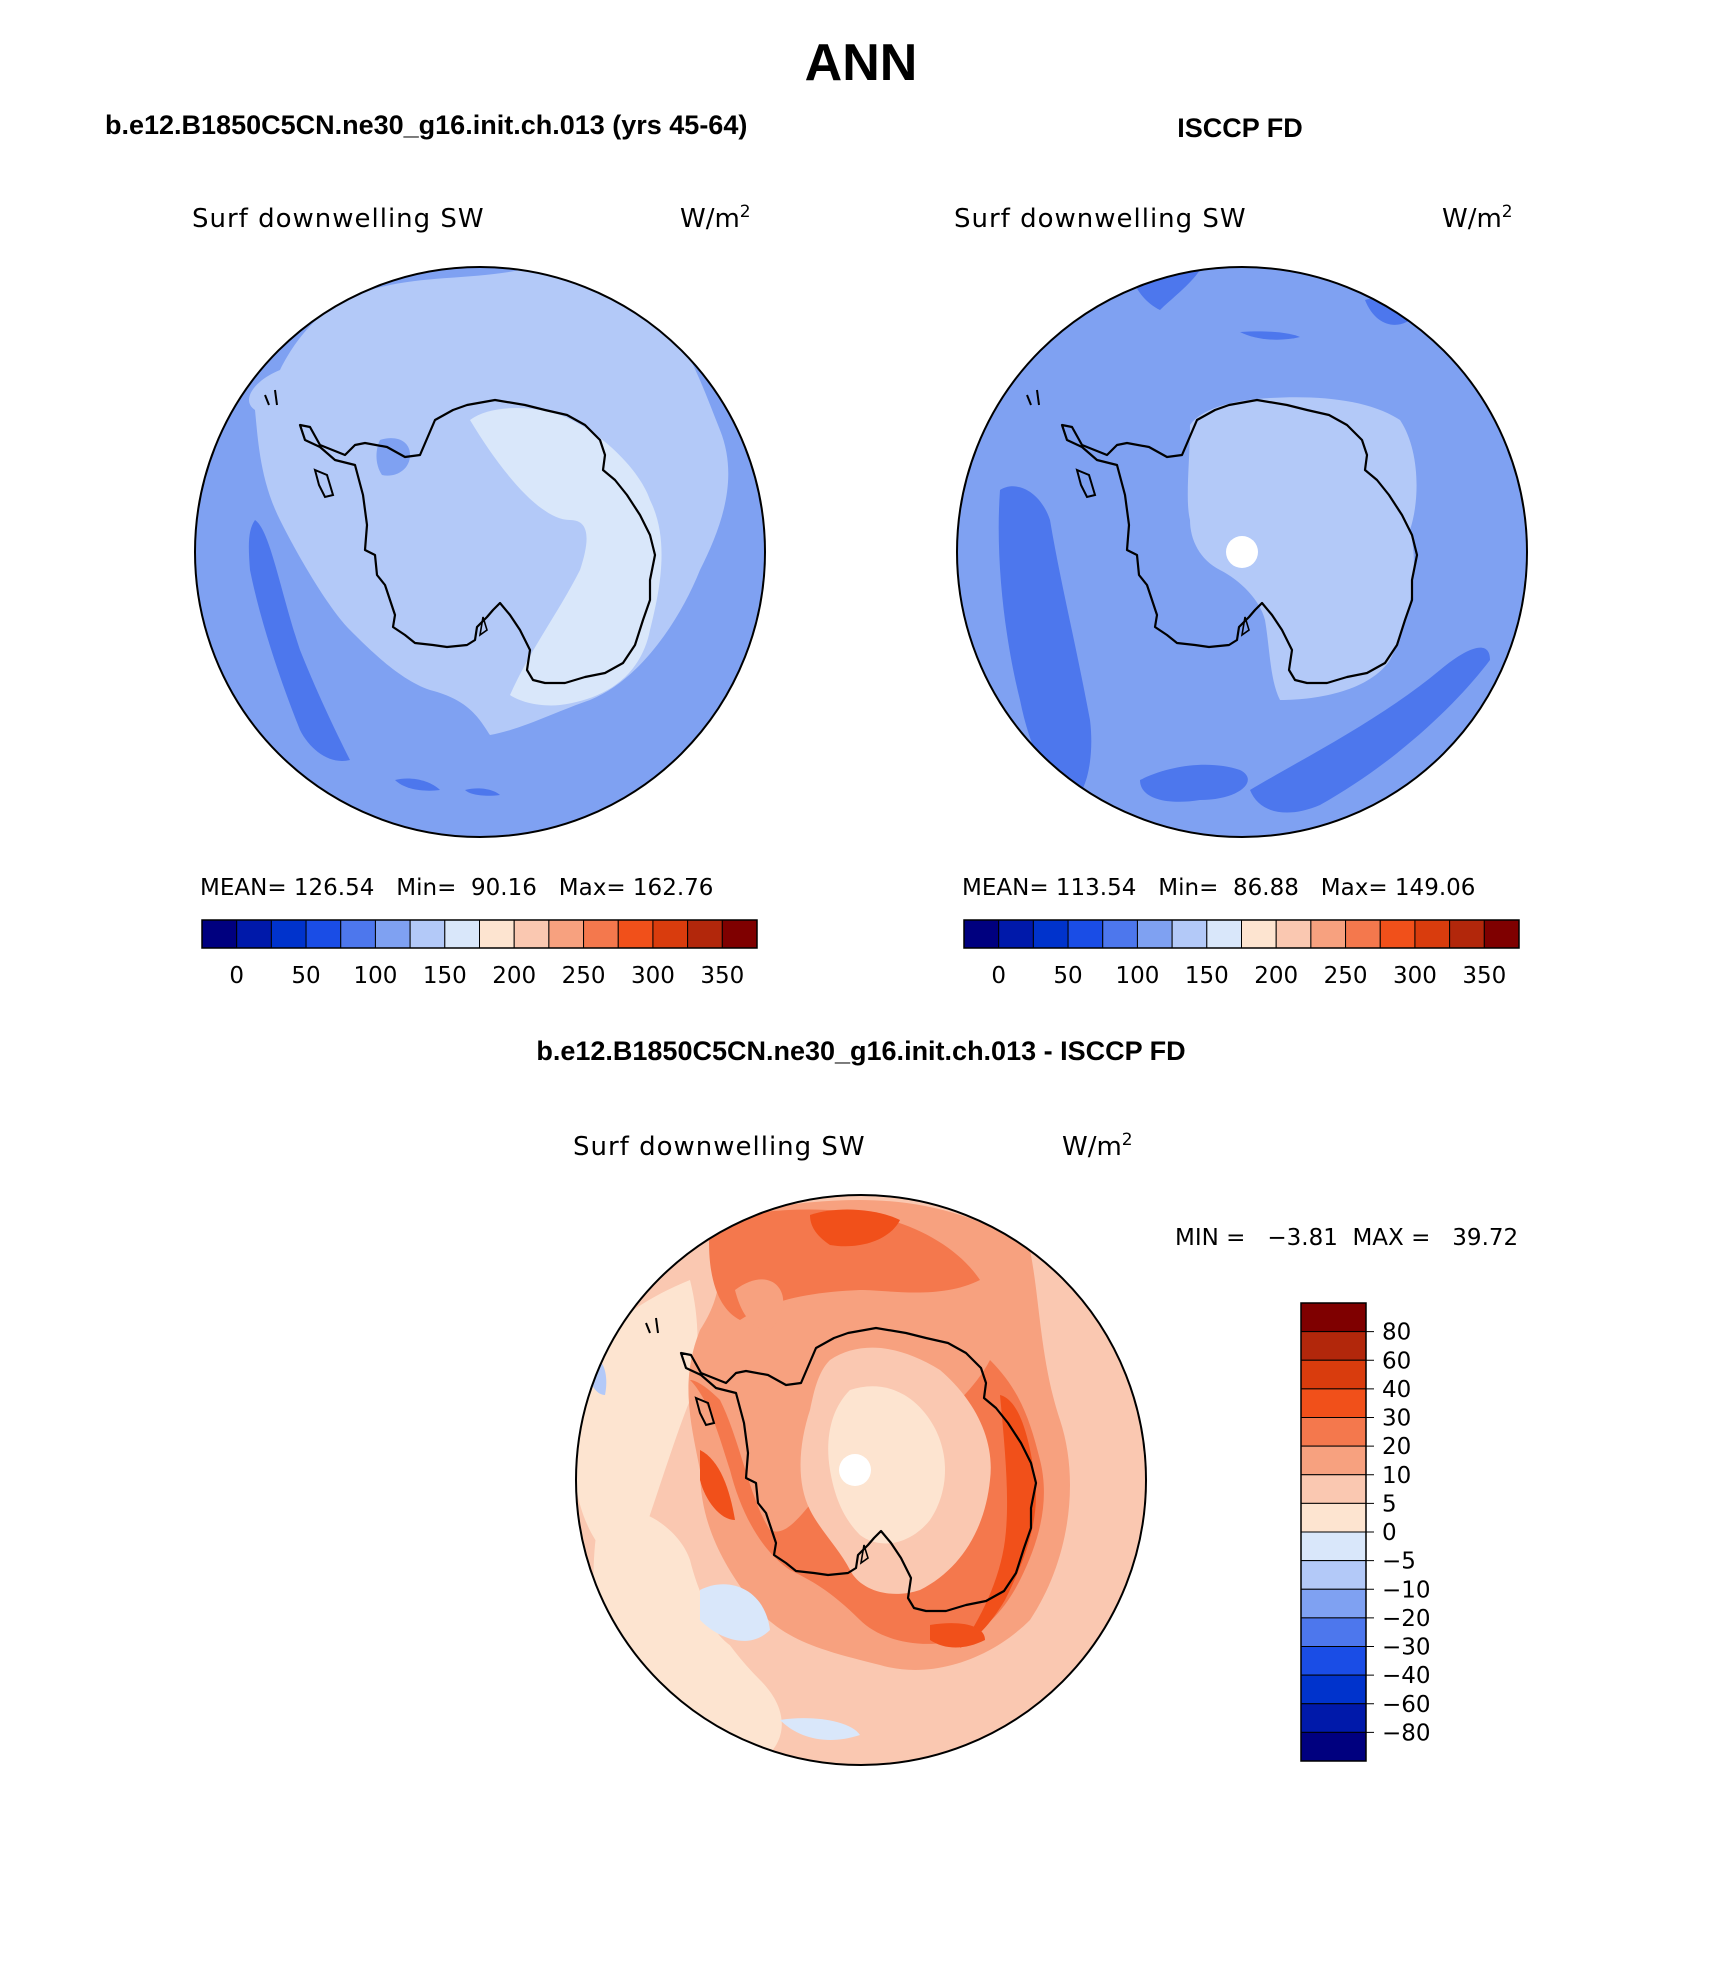  Describe the element at coordinates (1346, 1238) in the screenshot. I see `diff-minmax: MIN = −3.81 MAX = 39.72` at that location.